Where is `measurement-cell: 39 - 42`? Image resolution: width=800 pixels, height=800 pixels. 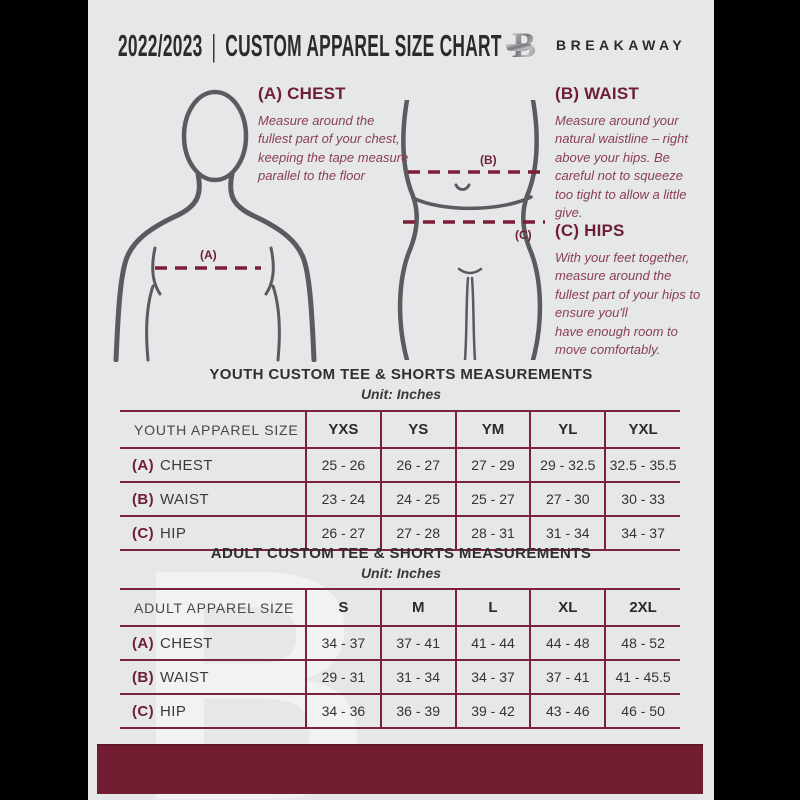 measurement-cell: 39 - 42 is located at coordinates (493, 711).